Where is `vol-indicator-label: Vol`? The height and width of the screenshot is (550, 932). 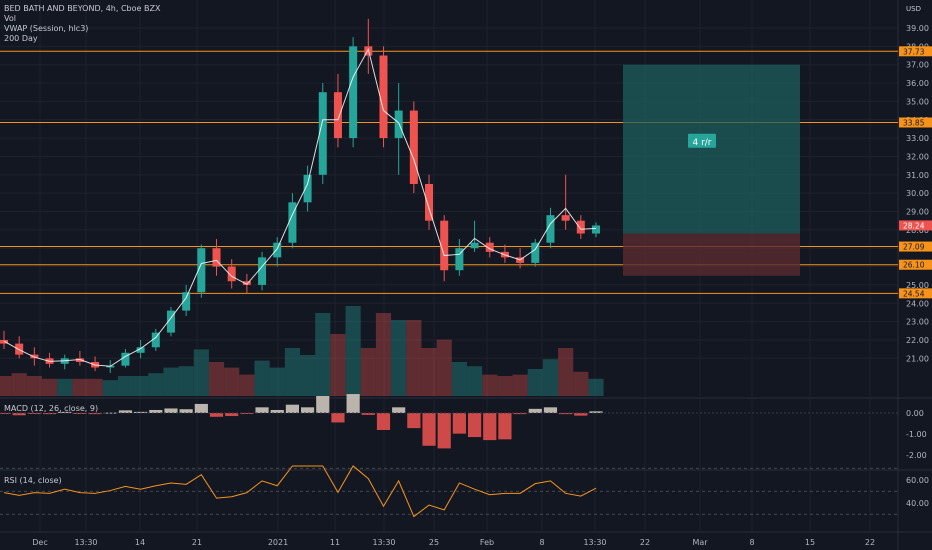 vol-indicator-label: Vol is located at coordinates (10, 18).